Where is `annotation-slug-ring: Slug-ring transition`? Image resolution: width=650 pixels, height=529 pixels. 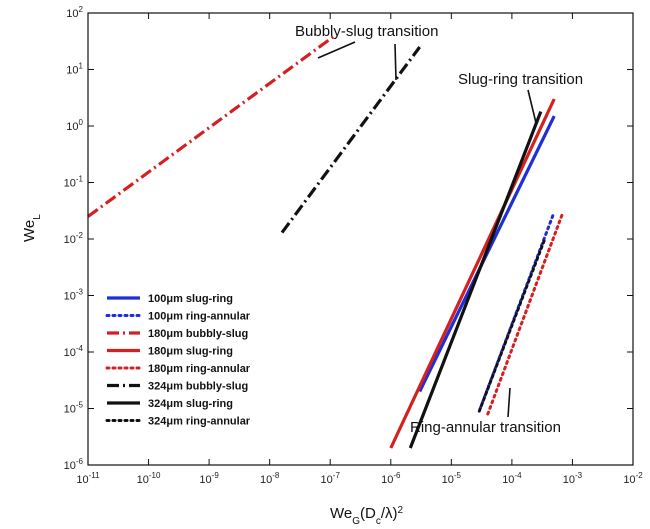
annotation-slug-ring: Slug-ring transition is located at coordinates (520, 79).